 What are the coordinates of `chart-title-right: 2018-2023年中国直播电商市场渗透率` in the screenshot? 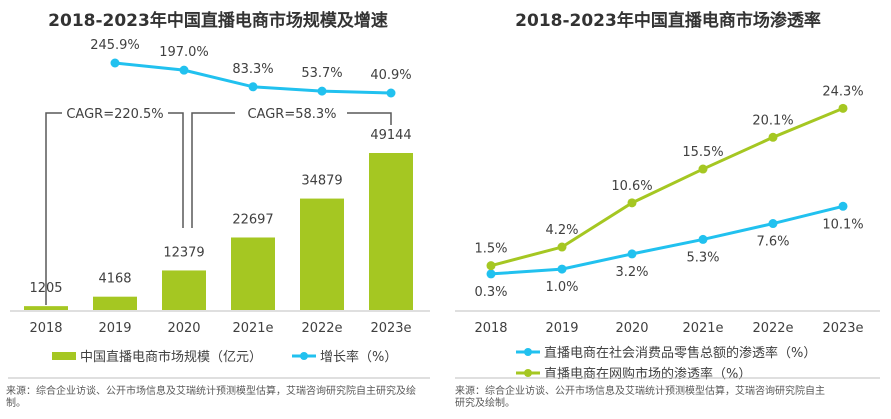 It's located at (668, 20).